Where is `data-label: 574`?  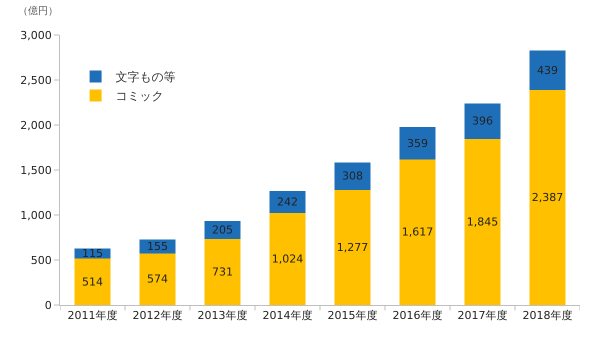
data-label: 574 is located at coordinates (157, 279).